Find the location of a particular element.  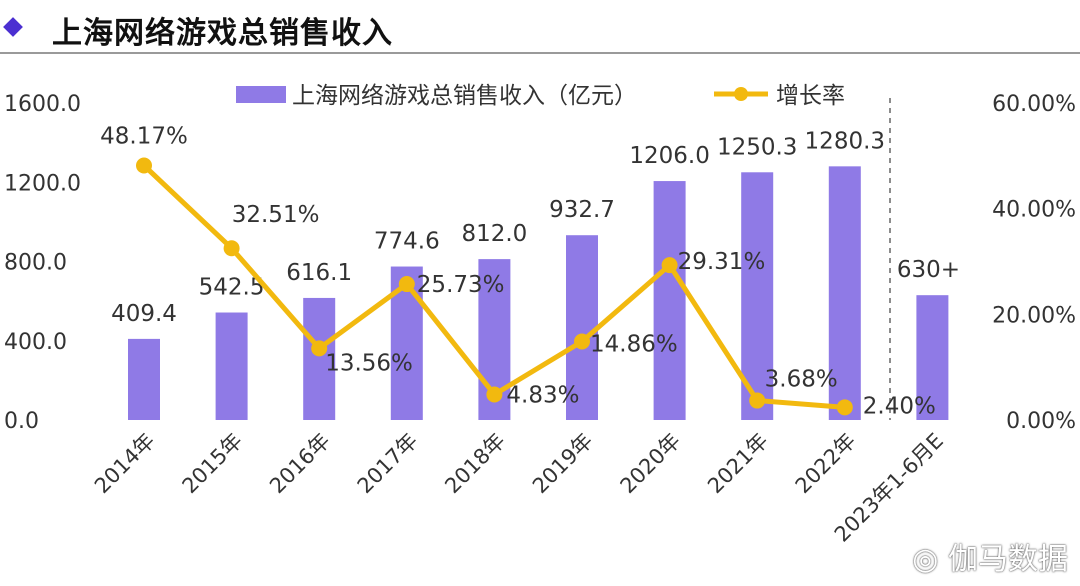

y-left-tick: 1600.0 is located at coordinates (42, 104).